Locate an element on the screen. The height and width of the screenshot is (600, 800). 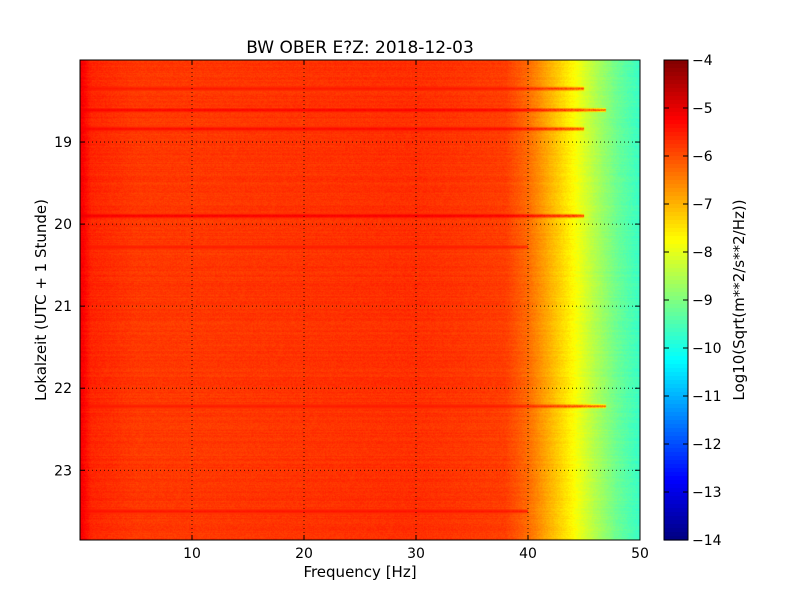
colorbar-axis: −4 −5 −6 −7 −8 −9 −10 −11 −12 −13 −14 is located at coordinates (693, 301).